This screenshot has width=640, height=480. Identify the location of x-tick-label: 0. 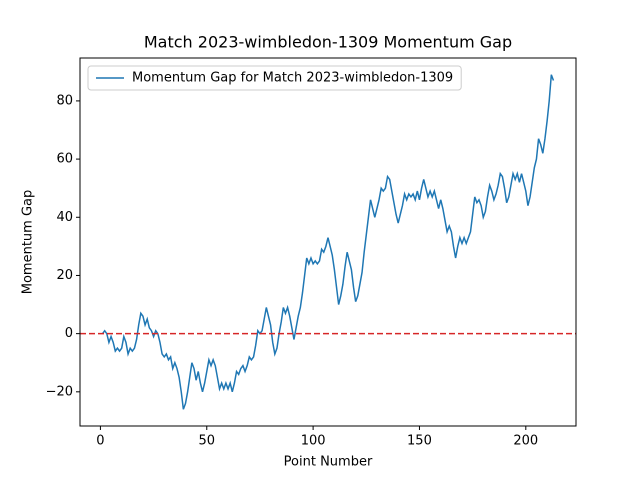
(100, 441).